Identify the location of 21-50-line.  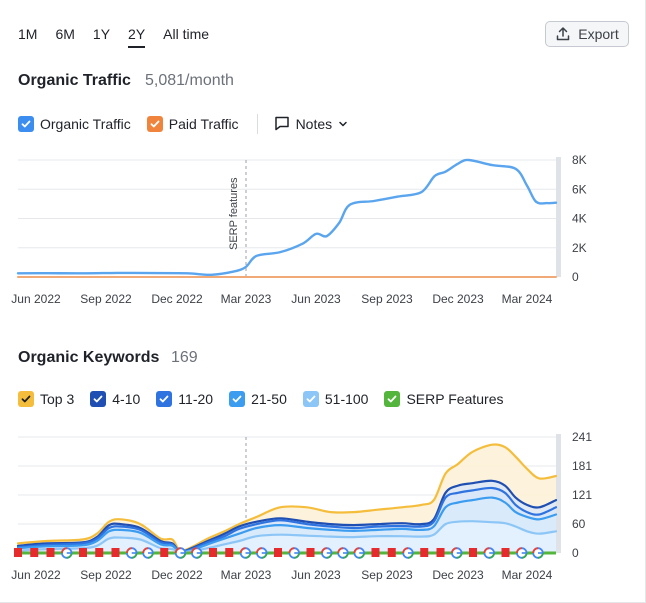
(287, 525).